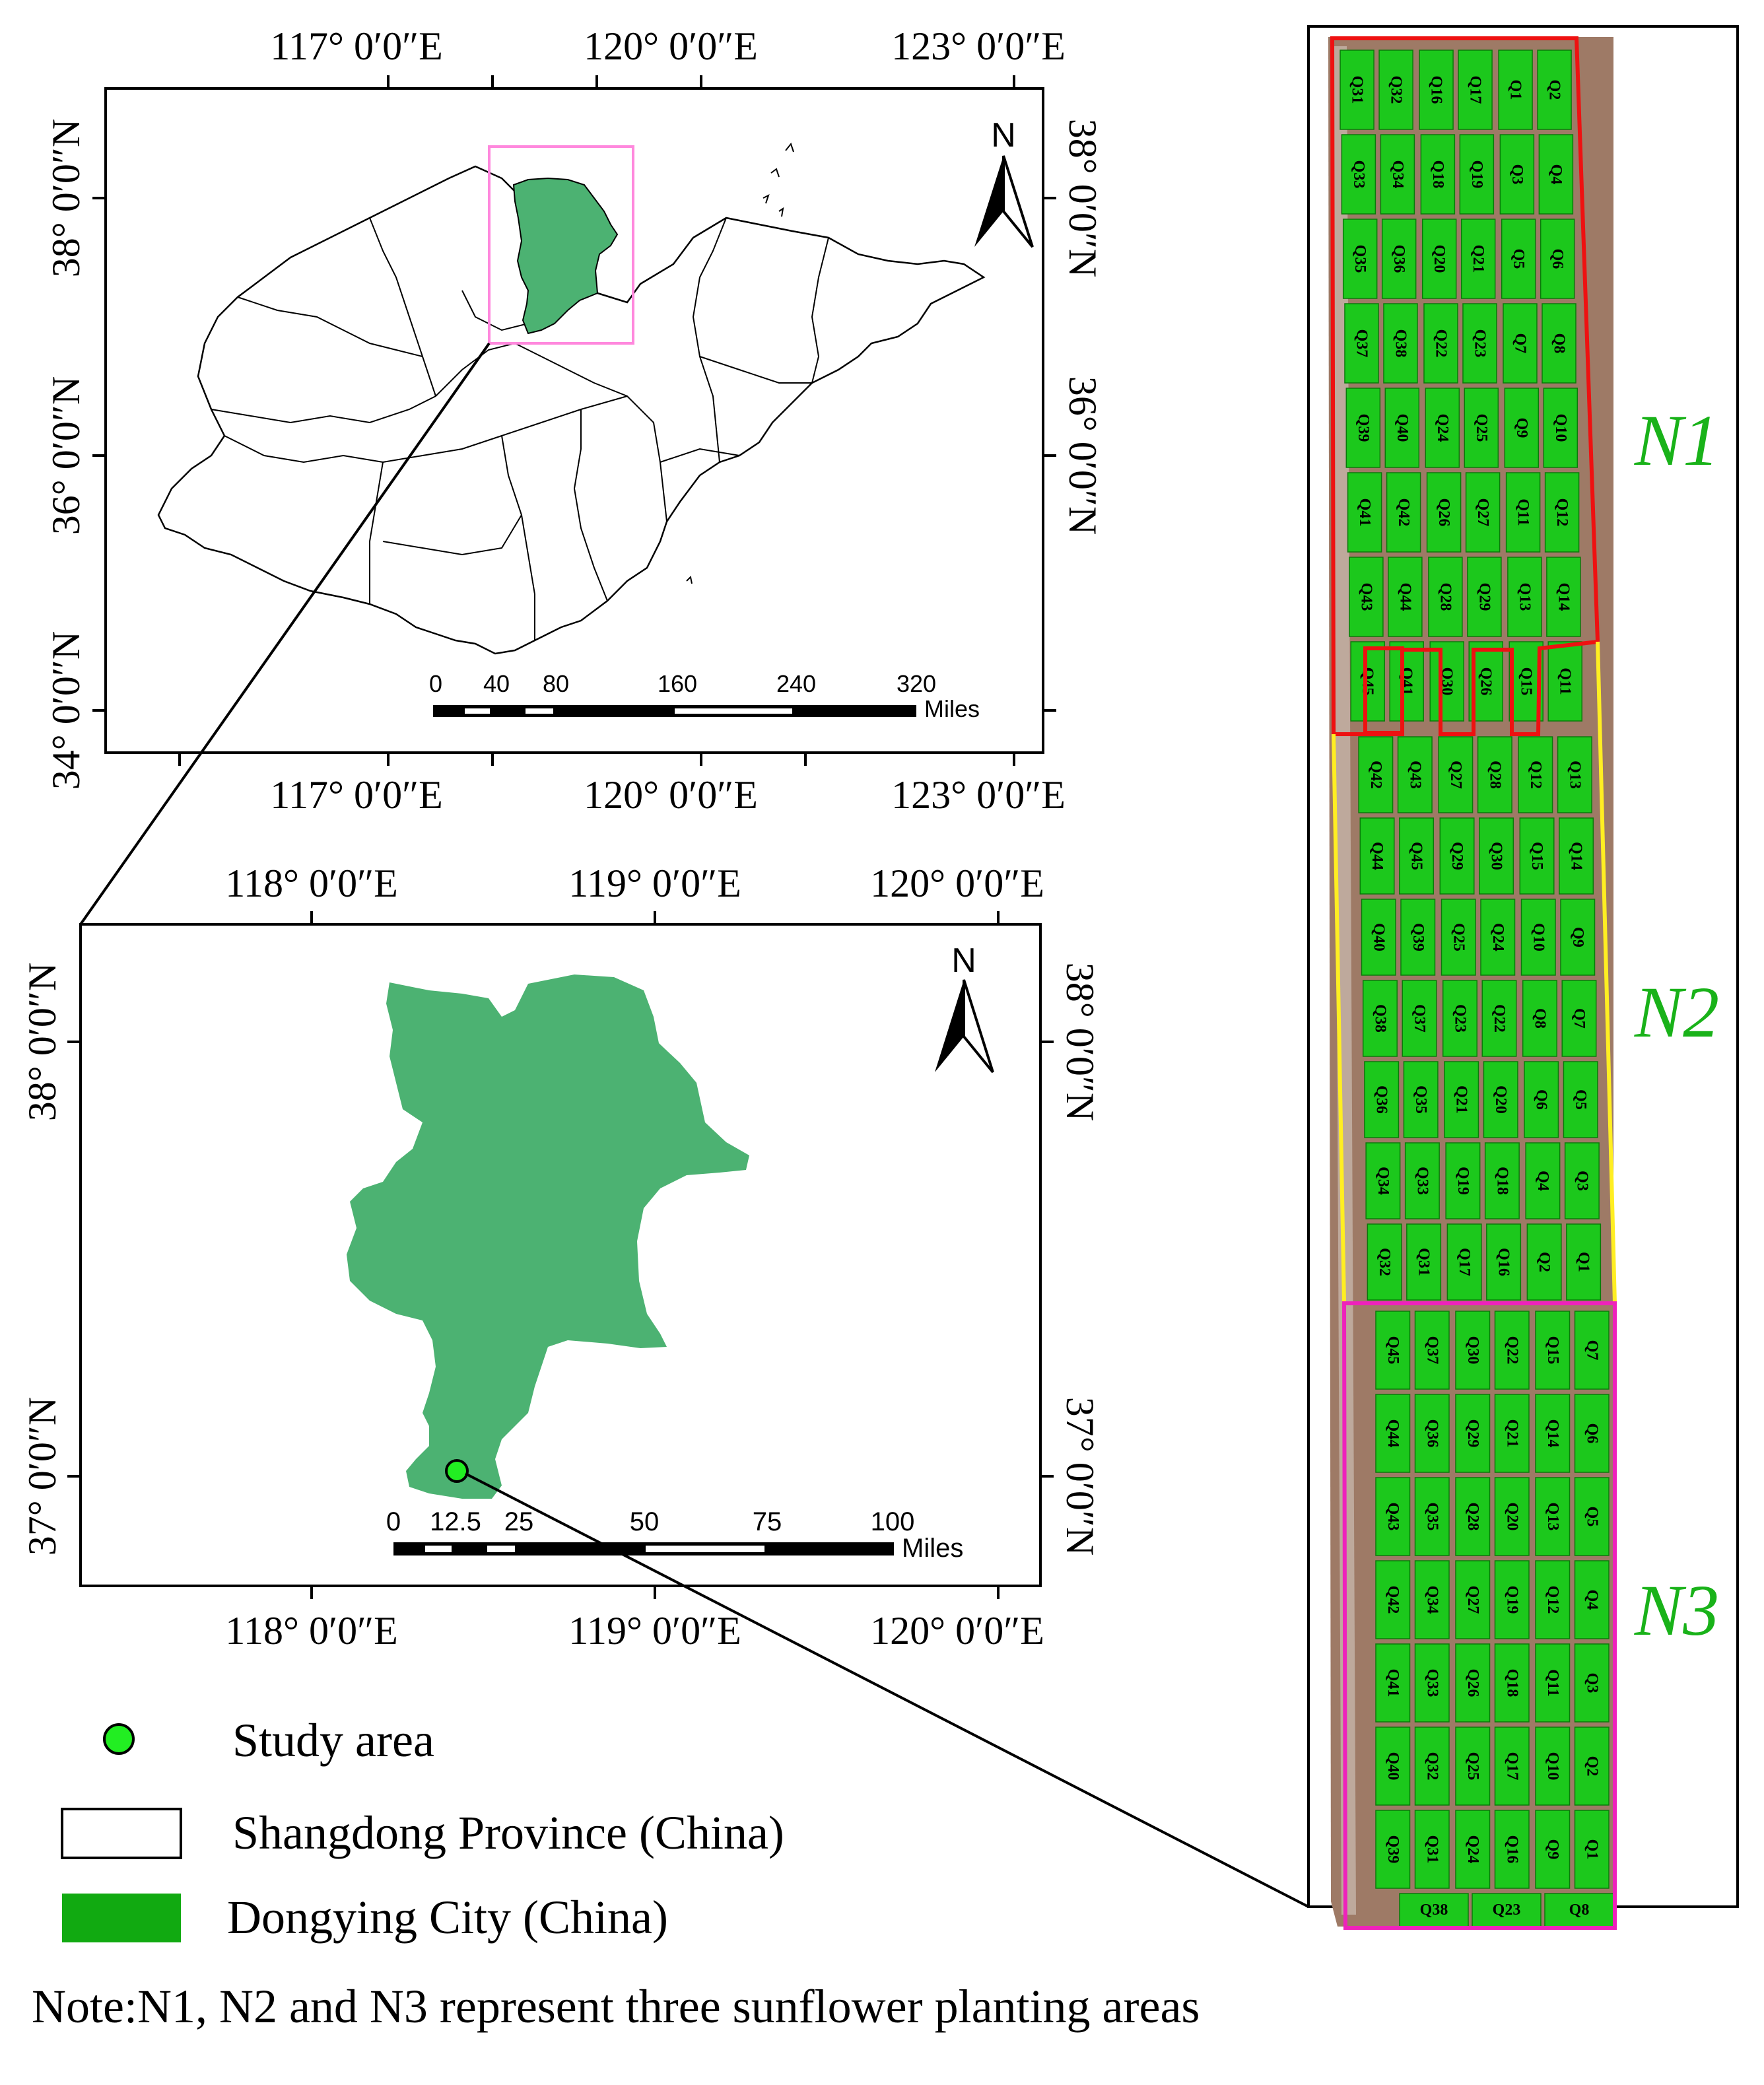 The image size is (1764, 2085). Describe the element at coordinates (671, 795) in the screenshot. I see `top-lon-label-bottom-2: 120° 0′0″E` at that location.